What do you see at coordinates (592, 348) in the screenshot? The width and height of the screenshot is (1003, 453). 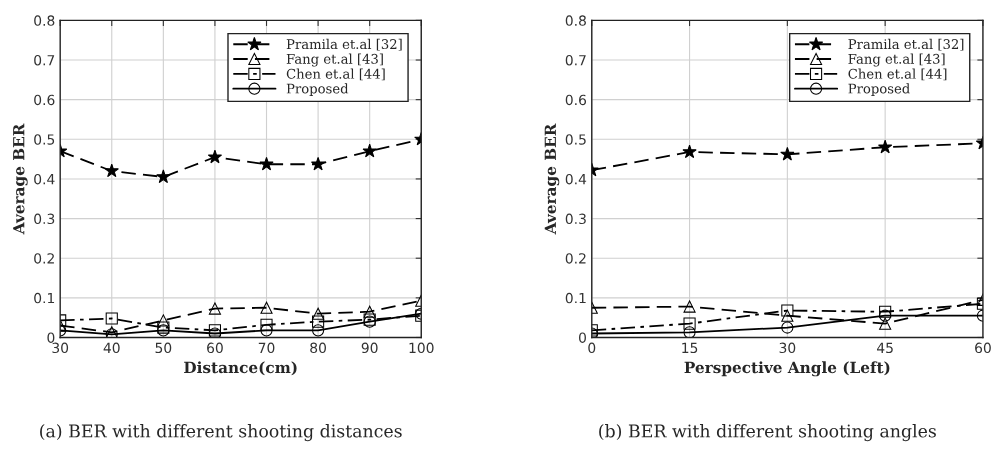 I see `x-tick-label: 0` at bounding box center [592, 348].